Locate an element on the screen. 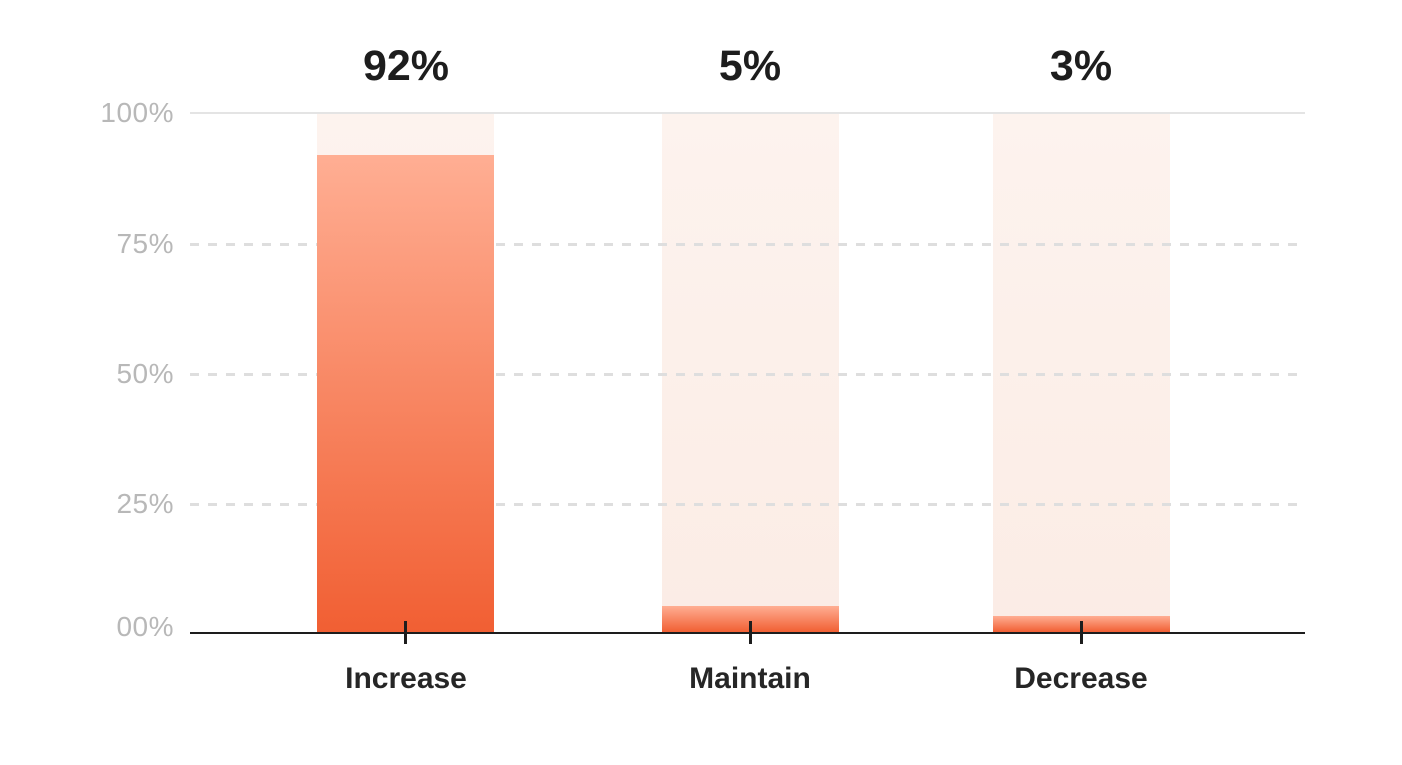  x-tick-maintain is located at coordinates (750, 632).